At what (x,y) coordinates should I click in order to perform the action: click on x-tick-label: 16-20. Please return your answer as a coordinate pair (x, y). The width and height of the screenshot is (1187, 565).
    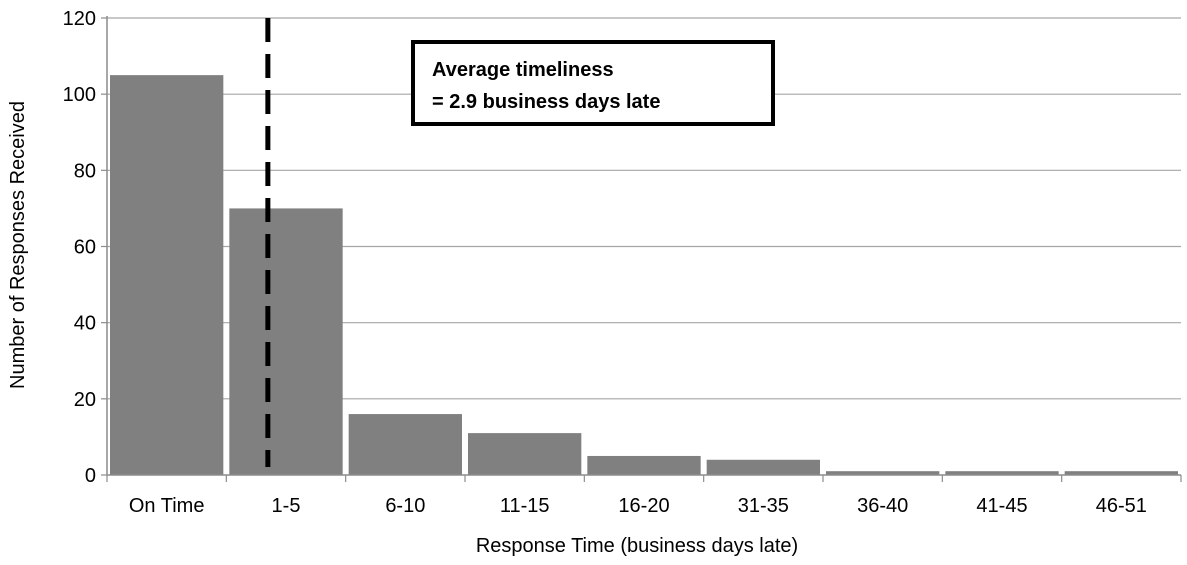
    Looking at the image, I should click on (643, 506).